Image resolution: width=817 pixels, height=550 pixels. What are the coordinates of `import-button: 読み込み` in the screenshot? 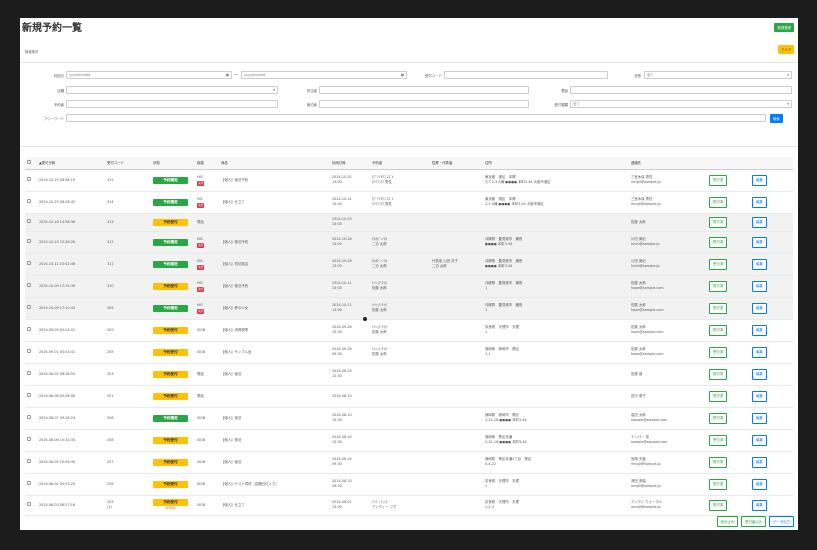 It's located at (727, 521).